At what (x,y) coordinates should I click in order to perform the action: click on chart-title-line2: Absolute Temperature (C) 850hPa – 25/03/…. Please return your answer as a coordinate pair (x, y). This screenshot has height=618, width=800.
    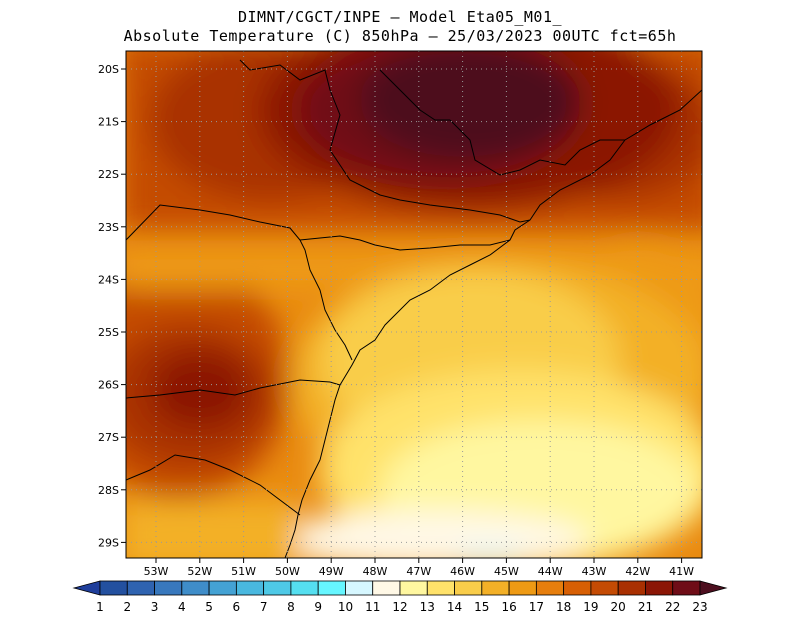
    Looking at the image, I should click on (400, 36).